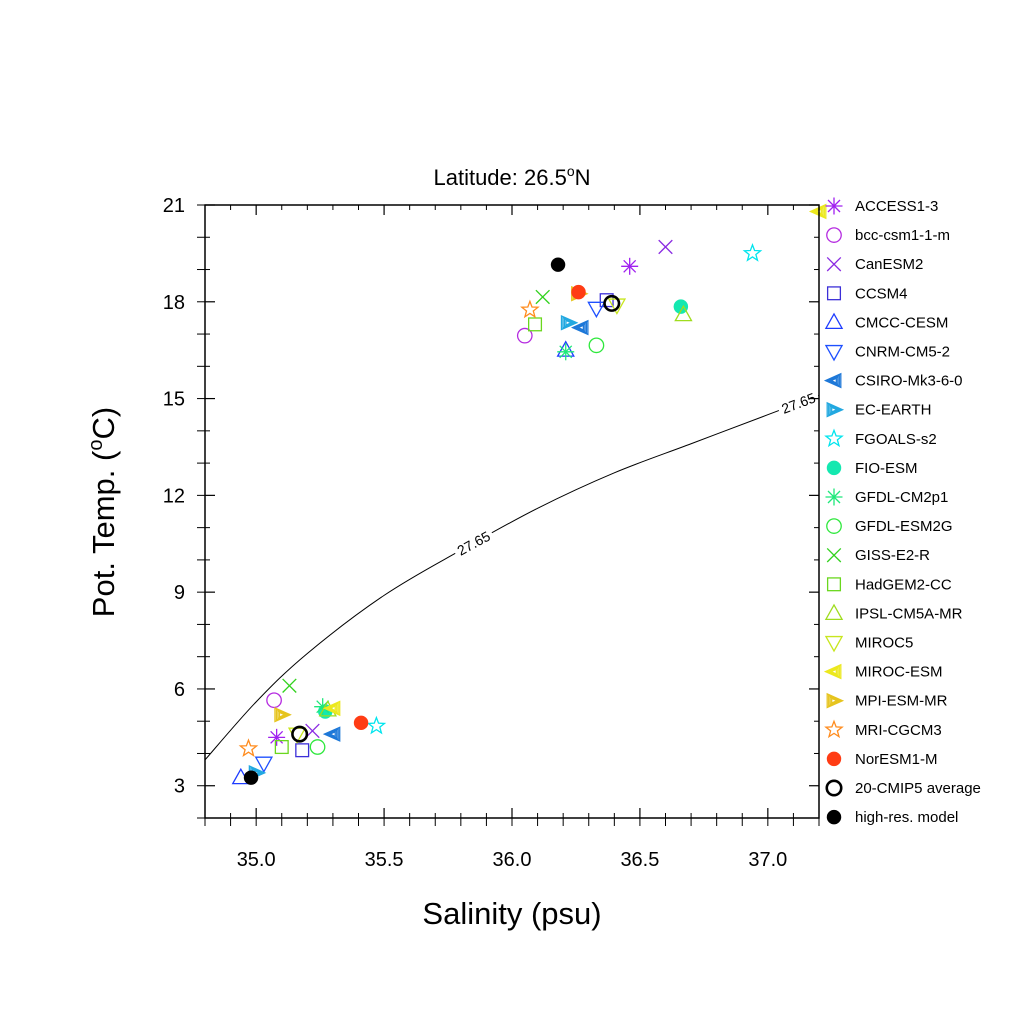  I want to click on legend-label: high-res. model, so click(906, 817).